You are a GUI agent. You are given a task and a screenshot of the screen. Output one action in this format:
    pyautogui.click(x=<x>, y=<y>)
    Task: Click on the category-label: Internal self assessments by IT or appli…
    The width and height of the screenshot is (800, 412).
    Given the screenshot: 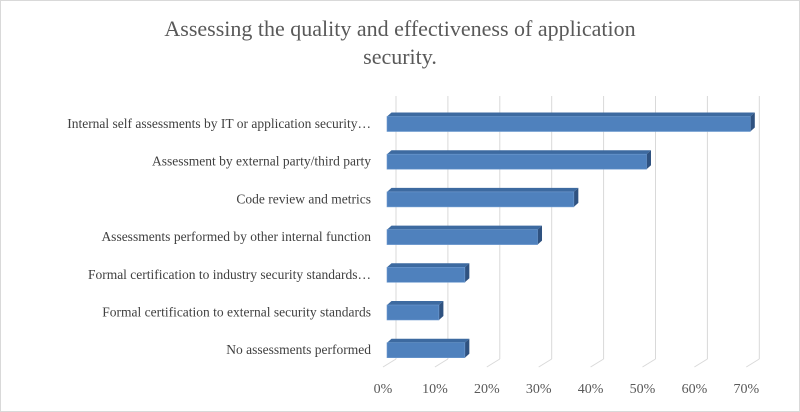 What is the action you would take?
    pyautogui.click(x=219, y=123)
    